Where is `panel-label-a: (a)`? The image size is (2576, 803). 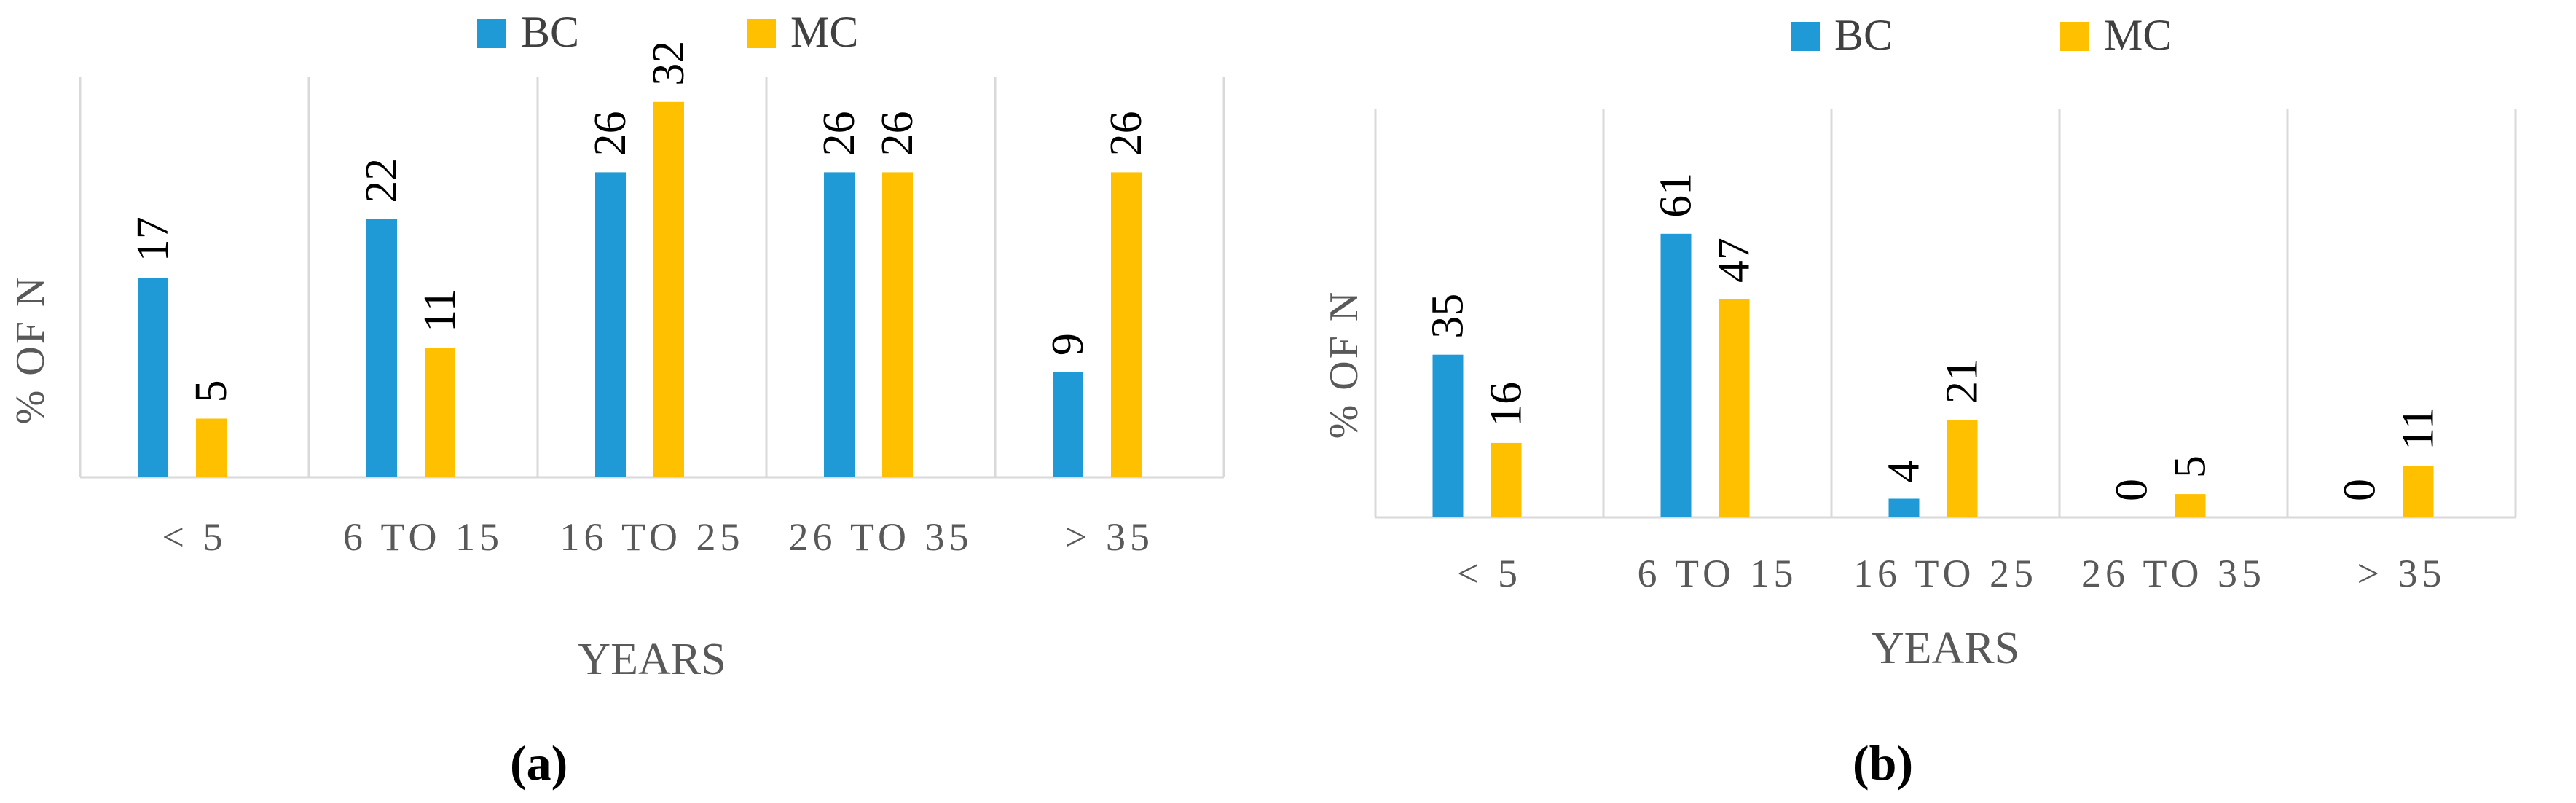 panel-label-a: (a) is located at coordinates (539, 763).